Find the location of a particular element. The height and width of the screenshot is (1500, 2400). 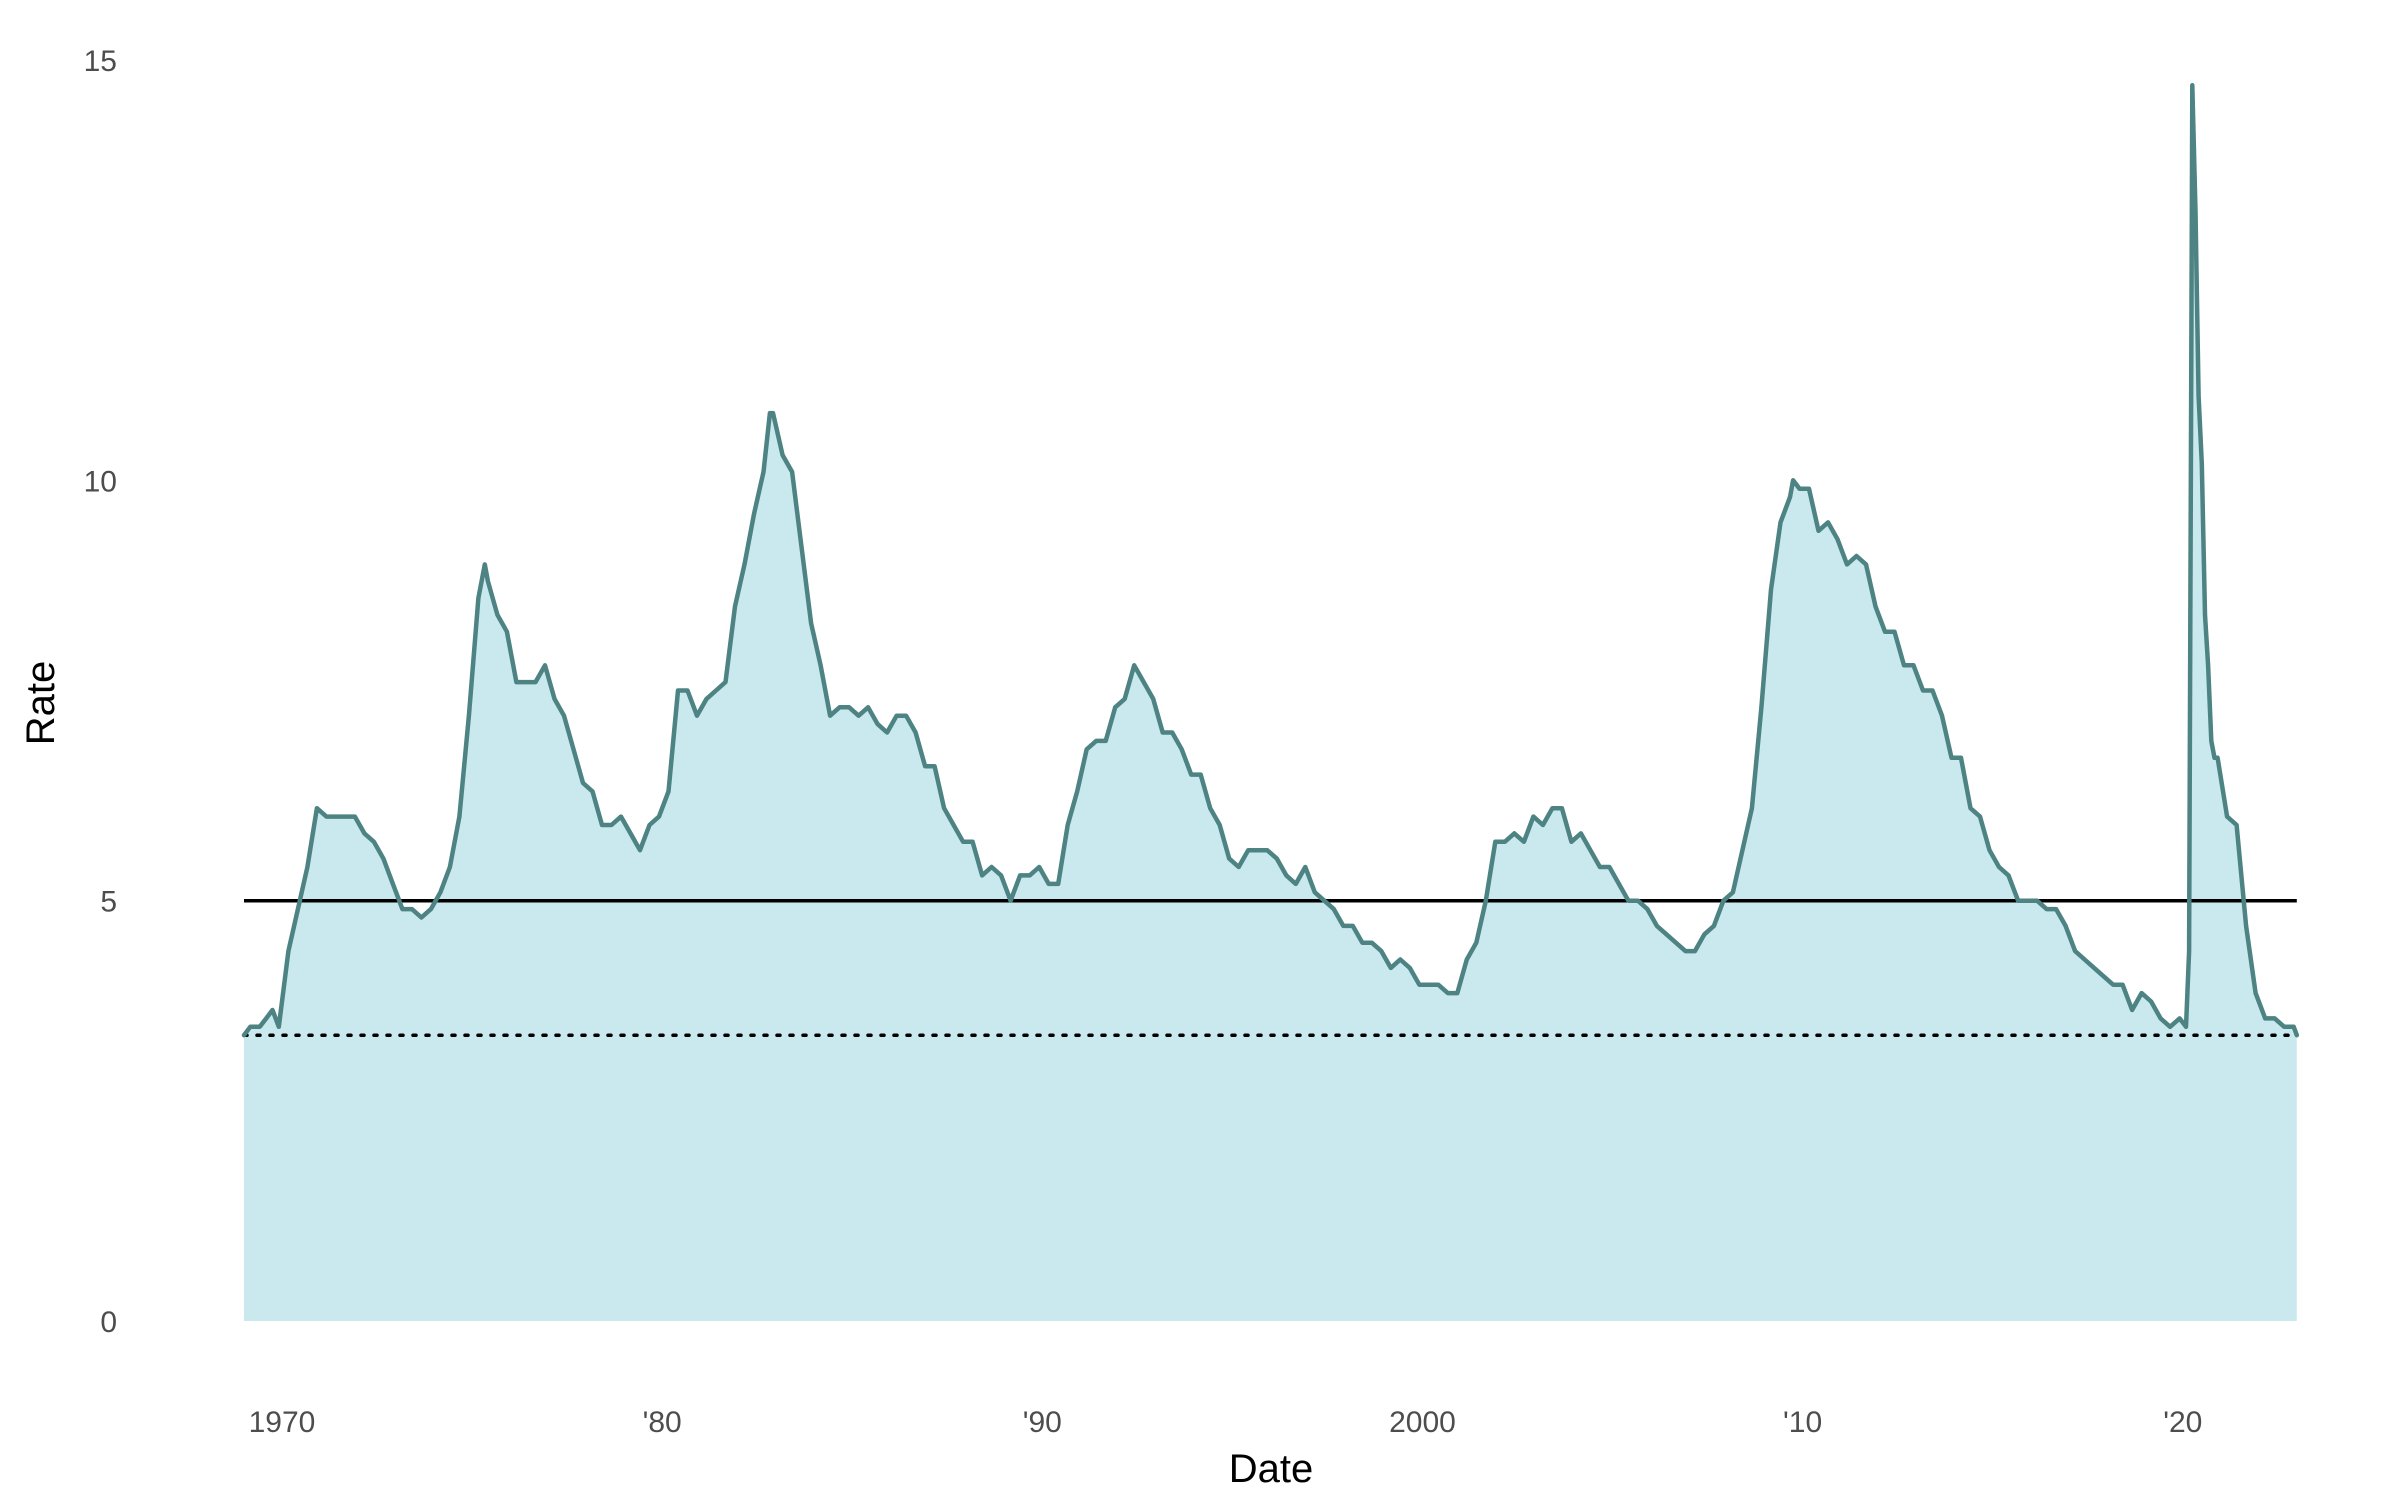

x-tick-label: '90 is located at coordinates (1042, 1422).